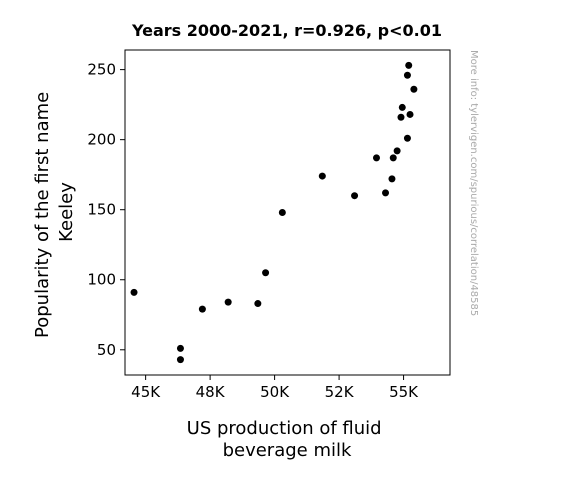  I want to click on x-axis-label-line-1: US production of fluid, so click(284, 428).